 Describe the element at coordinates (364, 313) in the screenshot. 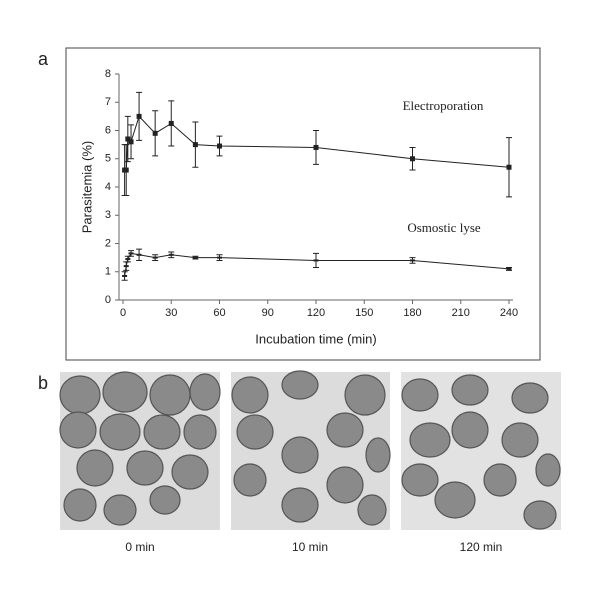

I see `x-tick-label: 150` at that location.